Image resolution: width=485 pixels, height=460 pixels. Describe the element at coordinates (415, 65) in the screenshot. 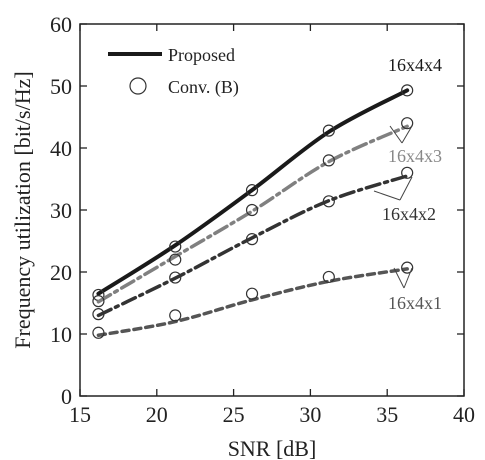

I see `series-label-16x4x4: 16x4x4` at that location.